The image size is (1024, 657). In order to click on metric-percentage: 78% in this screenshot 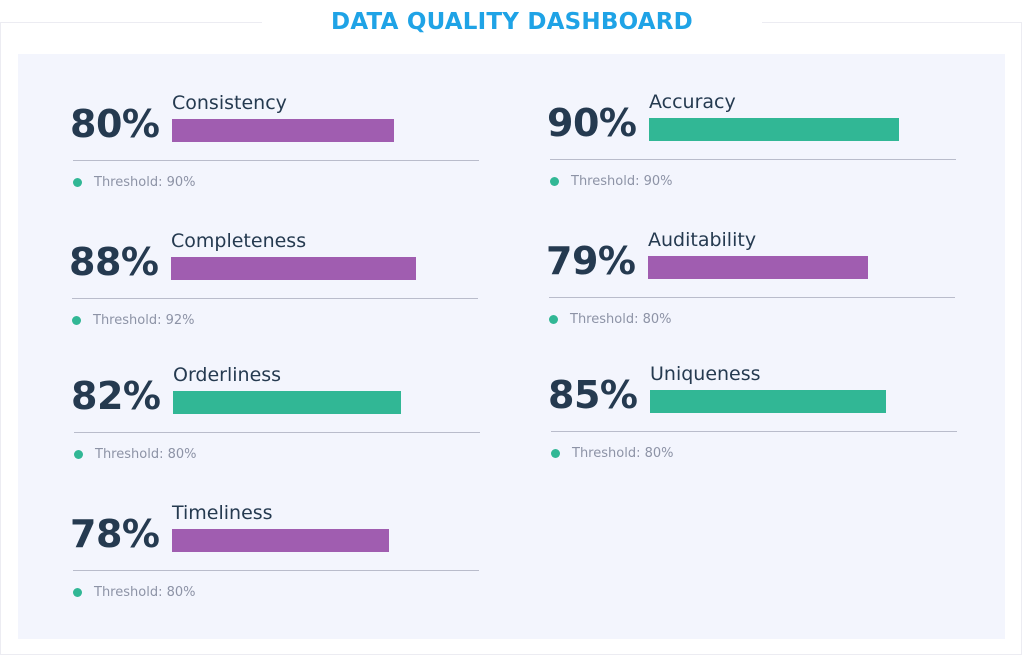, I will do `click(115, 534)`.